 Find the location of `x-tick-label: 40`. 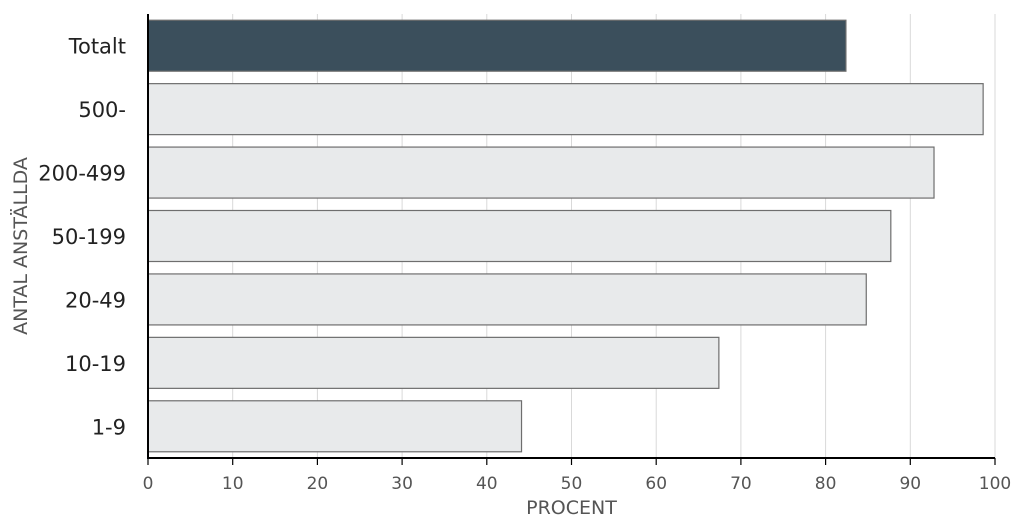

x-tick-label: 40 is located at coordinates (487, 484).